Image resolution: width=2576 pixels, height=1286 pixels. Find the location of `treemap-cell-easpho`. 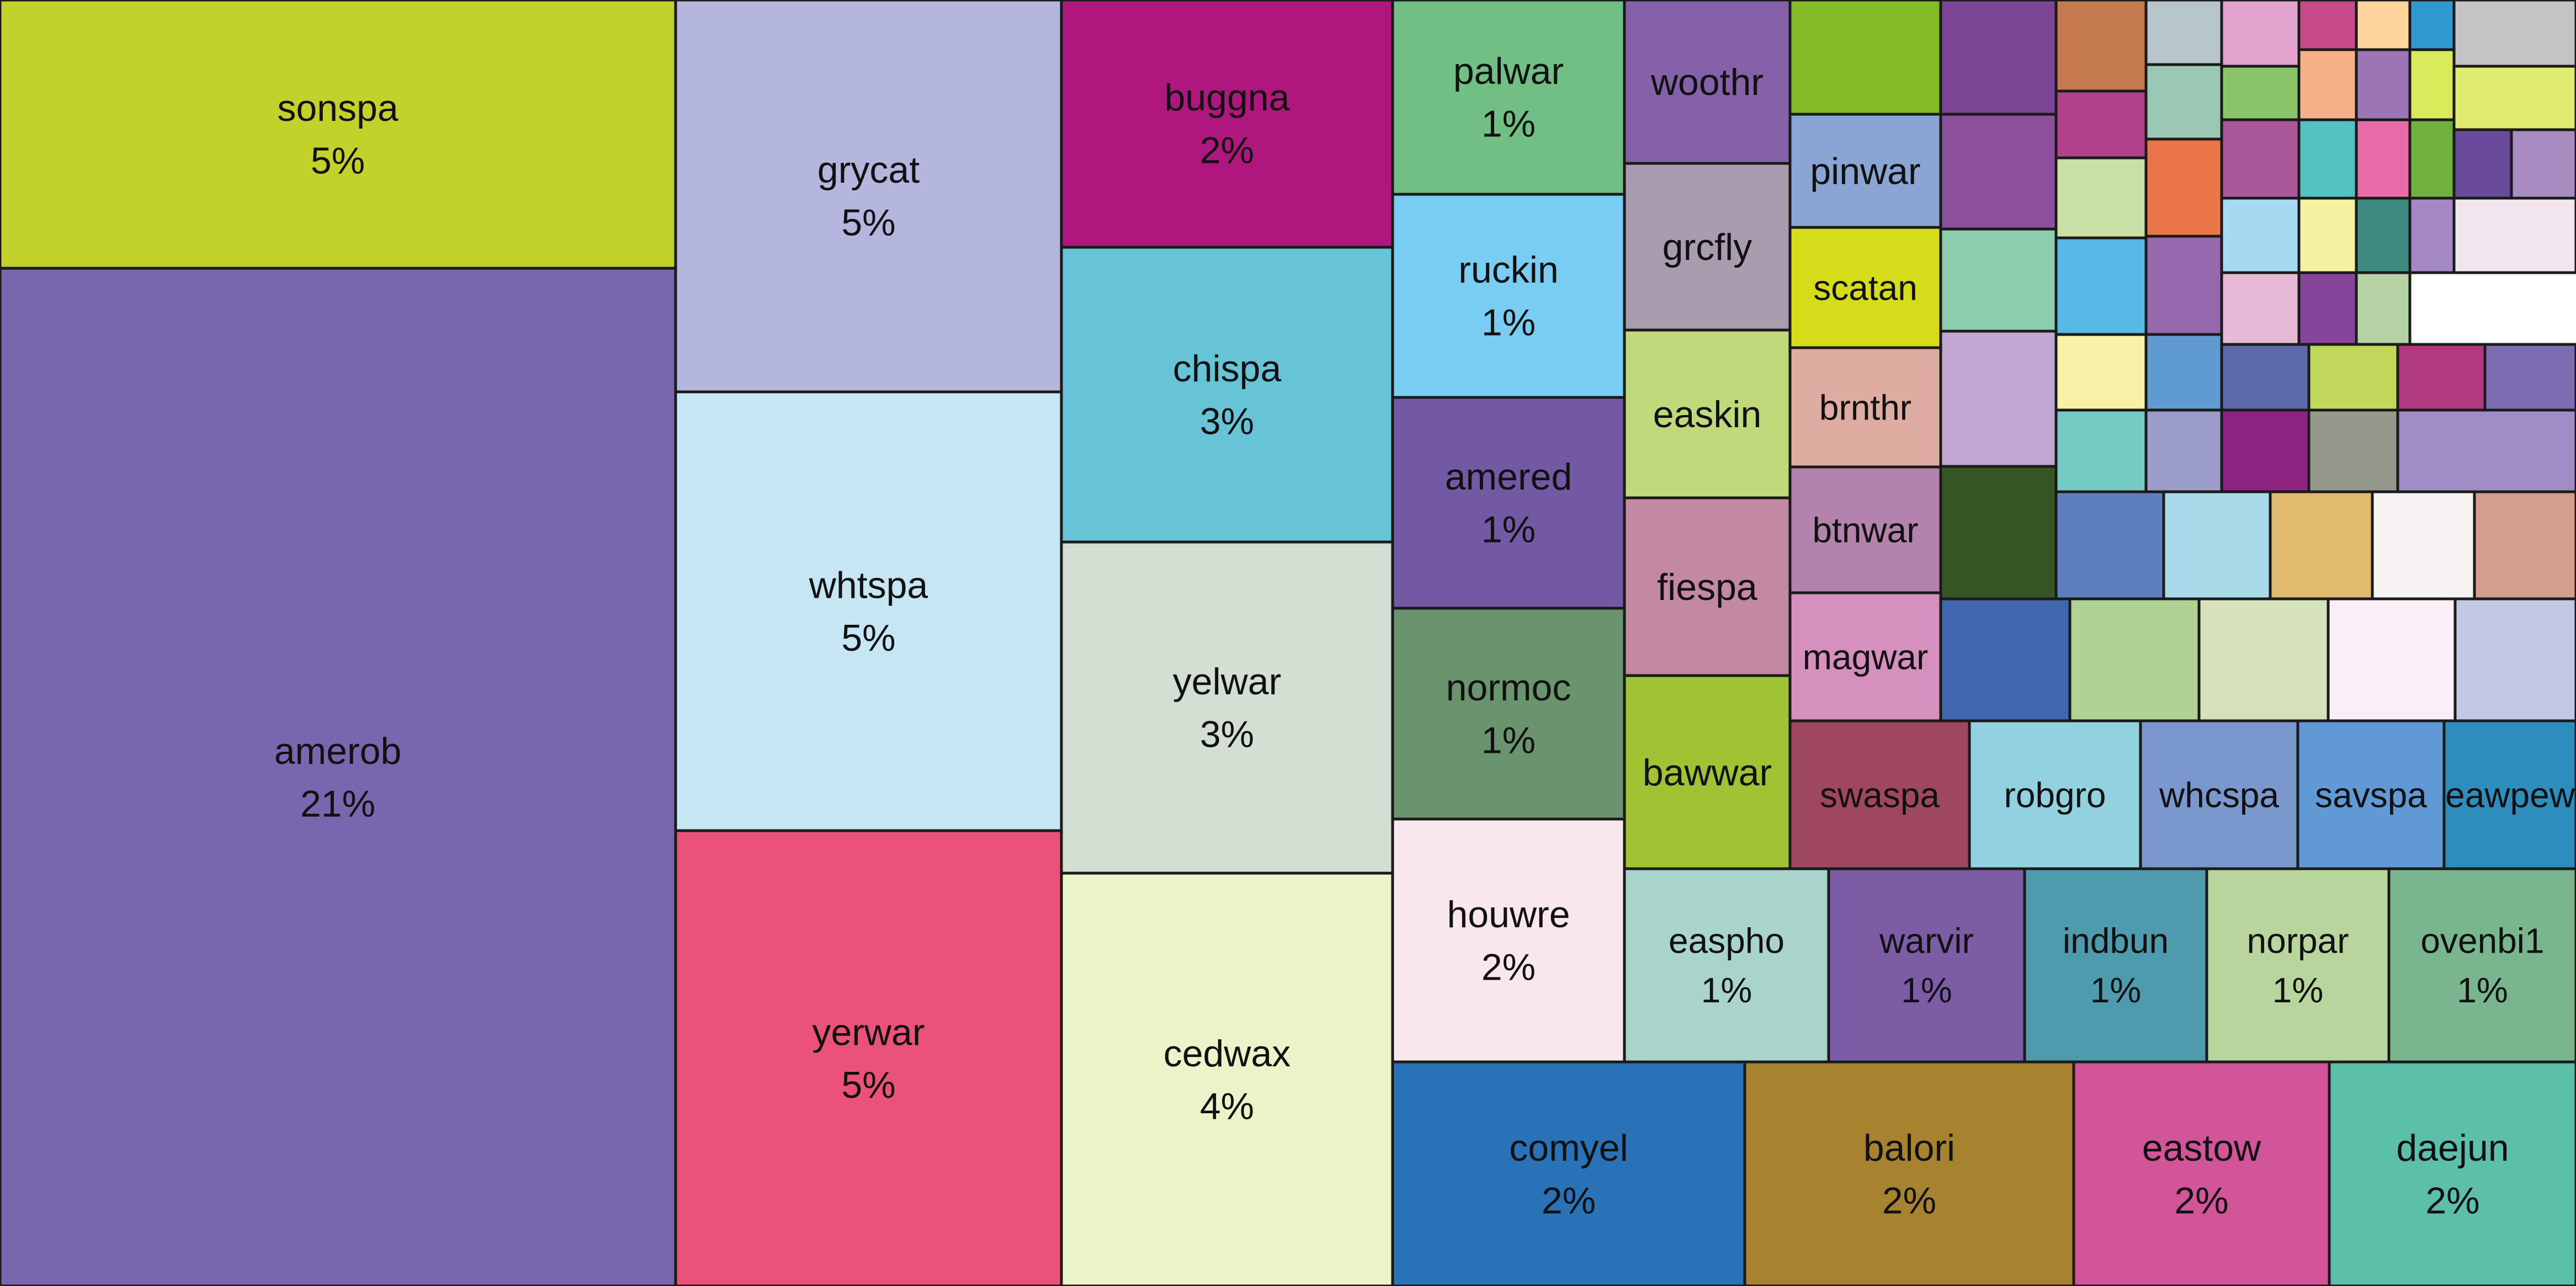

treemap-cell-easpho is located at coordinates (1726, 965).